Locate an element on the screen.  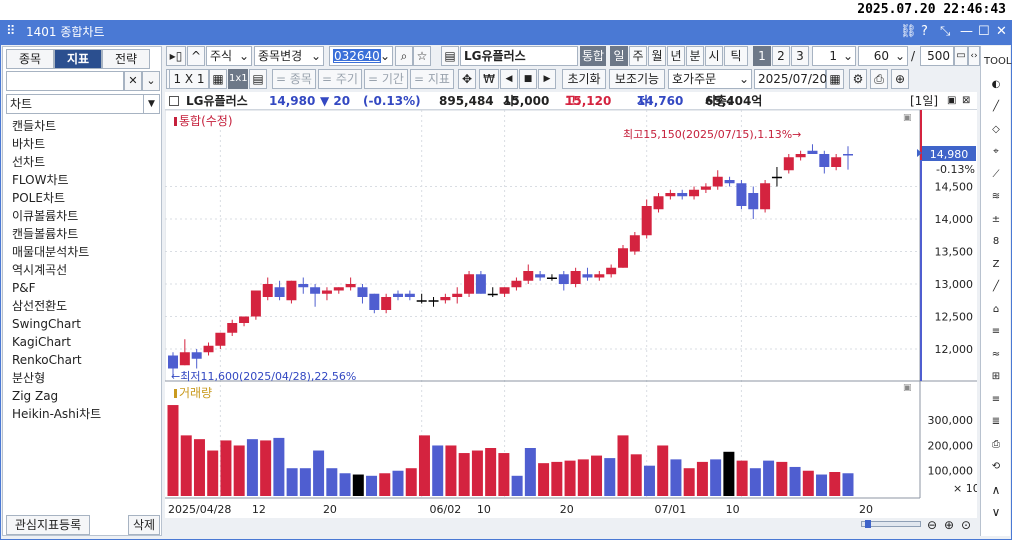
print-icon: ⊕ is located at coordinates (900, 79).